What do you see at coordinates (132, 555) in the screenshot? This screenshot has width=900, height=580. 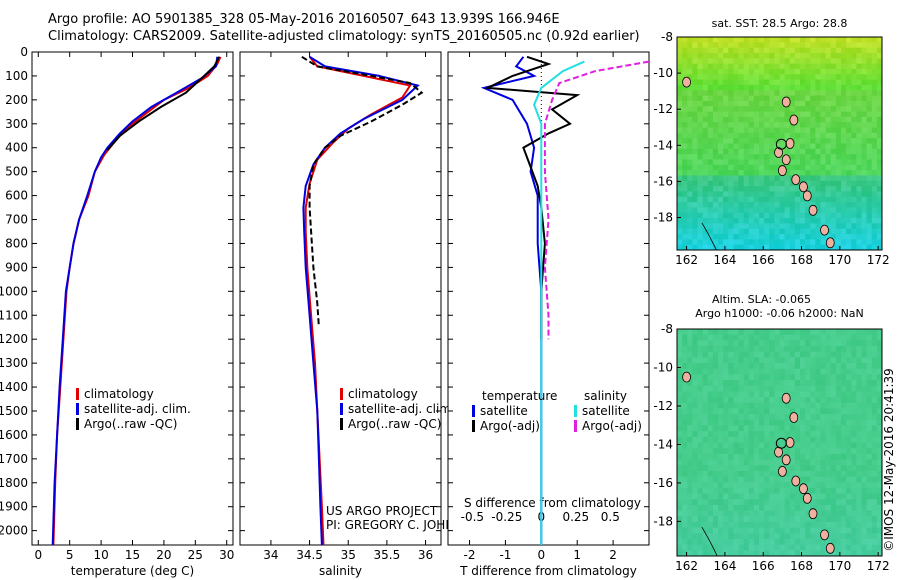 I see `temperature-xtick-label: 15` at bounding box center [132, 555].